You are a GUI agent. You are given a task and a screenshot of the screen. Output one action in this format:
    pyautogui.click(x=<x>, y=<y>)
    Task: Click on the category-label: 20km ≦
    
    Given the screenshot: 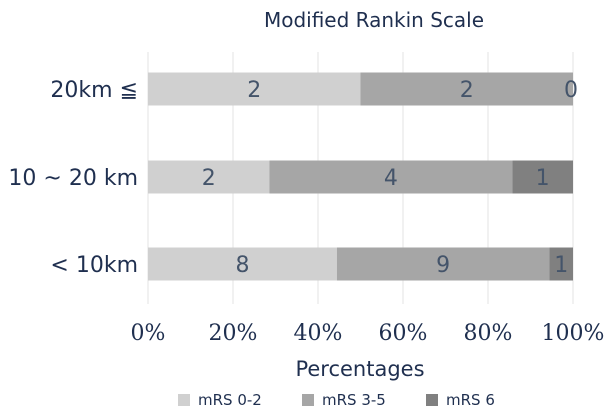 What is the action you would take?
    pyautogui.click(x=94, y=90)
    